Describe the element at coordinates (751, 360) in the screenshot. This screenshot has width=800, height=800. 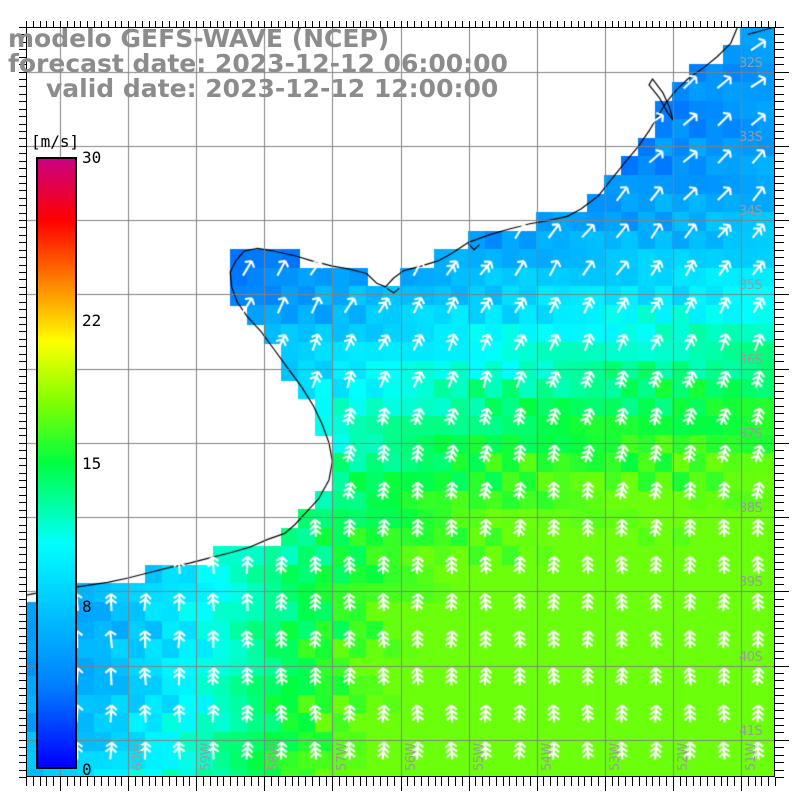
I see `y-axis-label-36S: 36S` at that location.